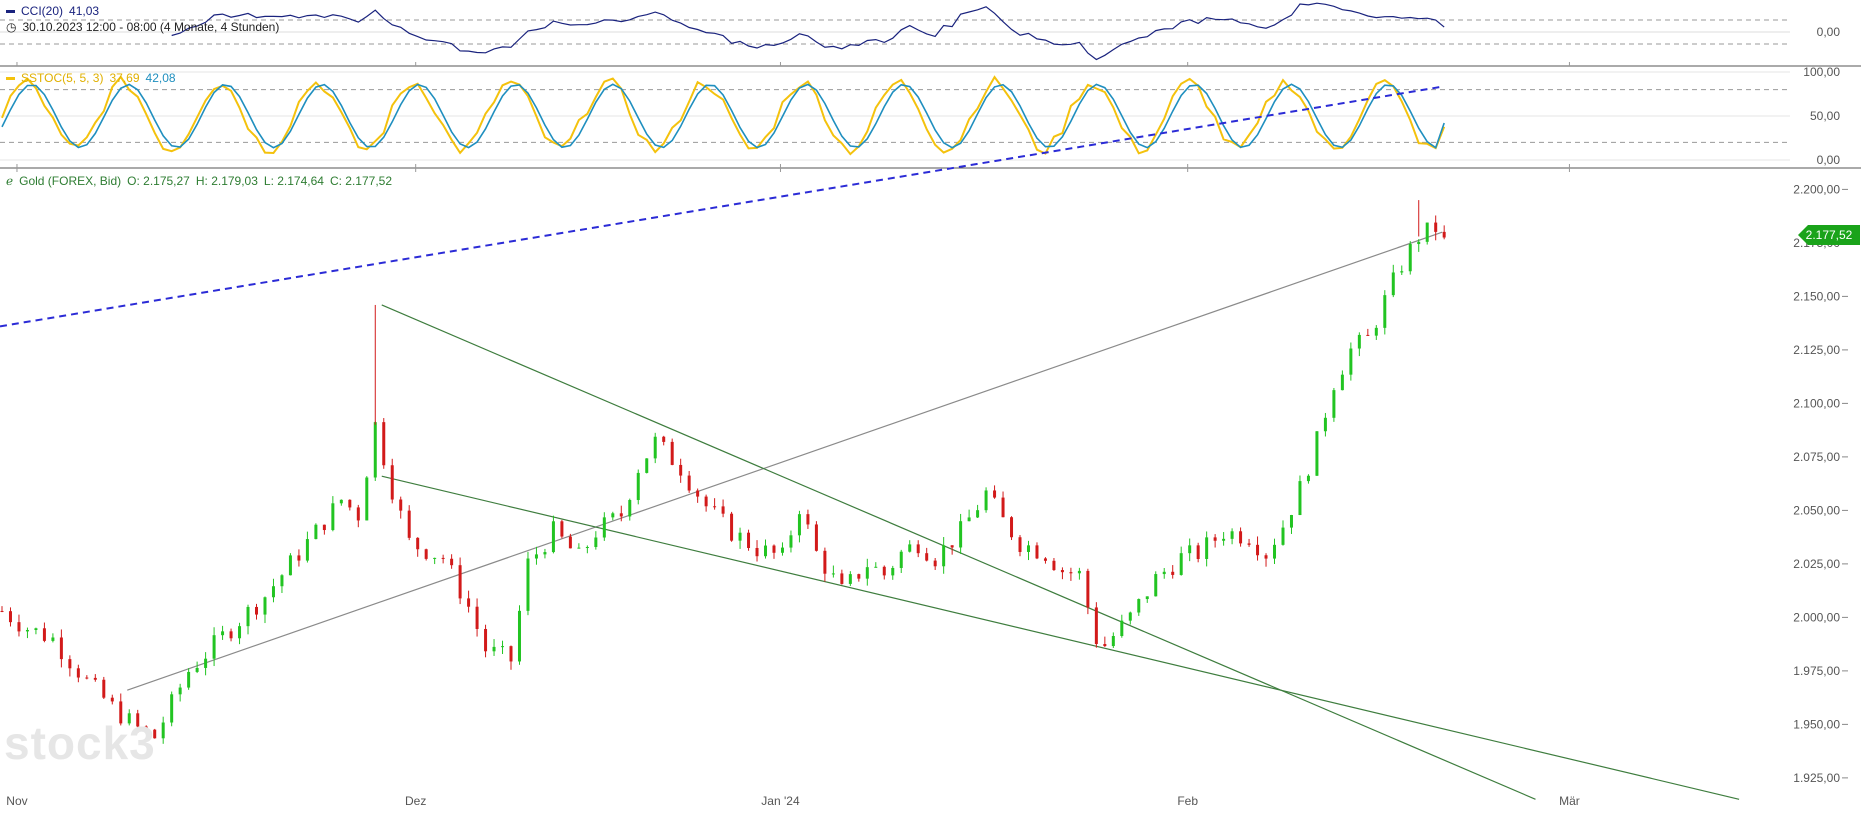 The image size is (1861, 816). I want to click on cci-value: 41,03, so click(84, 11).